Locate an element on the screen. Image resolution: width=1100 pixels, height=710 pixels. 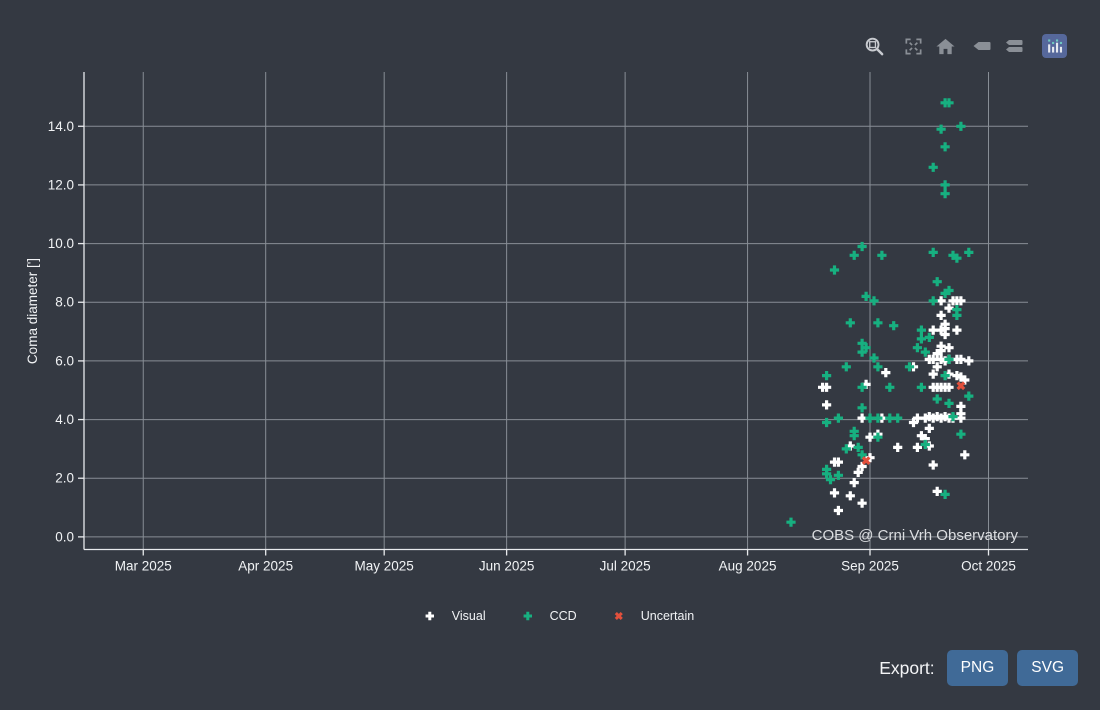
export-png-button: PNG is located at coordinates (977, 668).